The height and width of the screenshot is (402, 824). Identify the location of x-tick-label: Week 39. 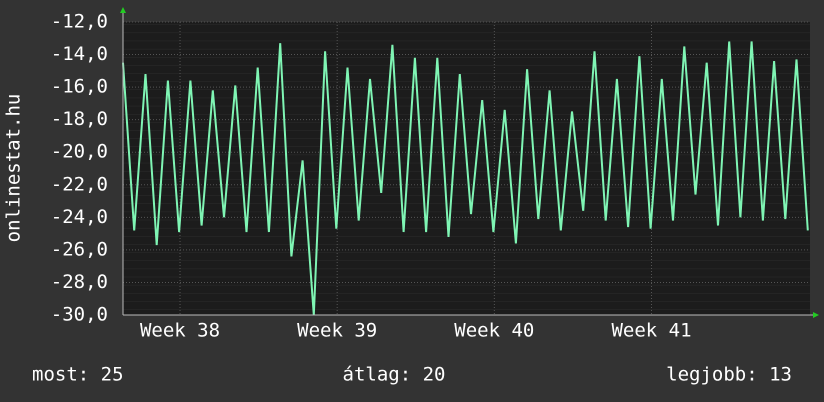
(337, 331).